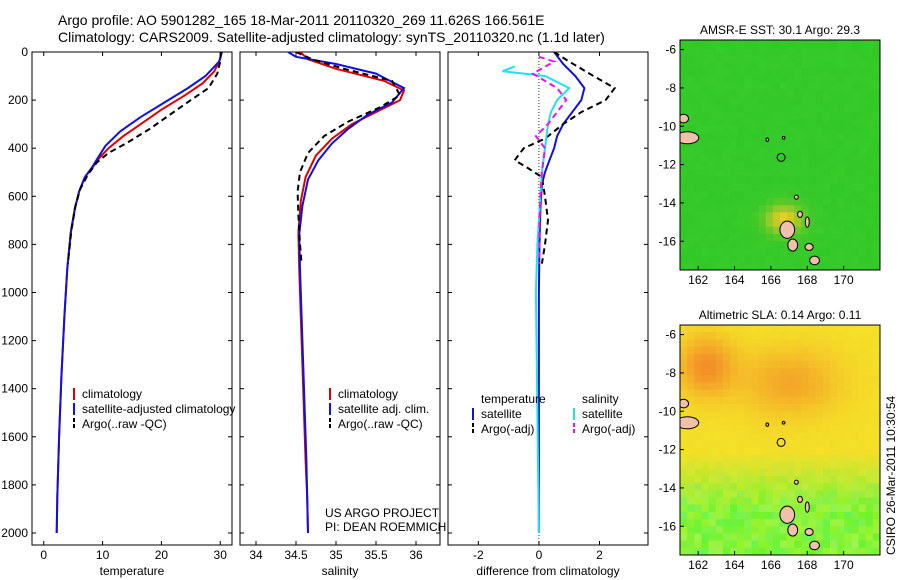  I want to click on sst-map-island, so click(807, 222).